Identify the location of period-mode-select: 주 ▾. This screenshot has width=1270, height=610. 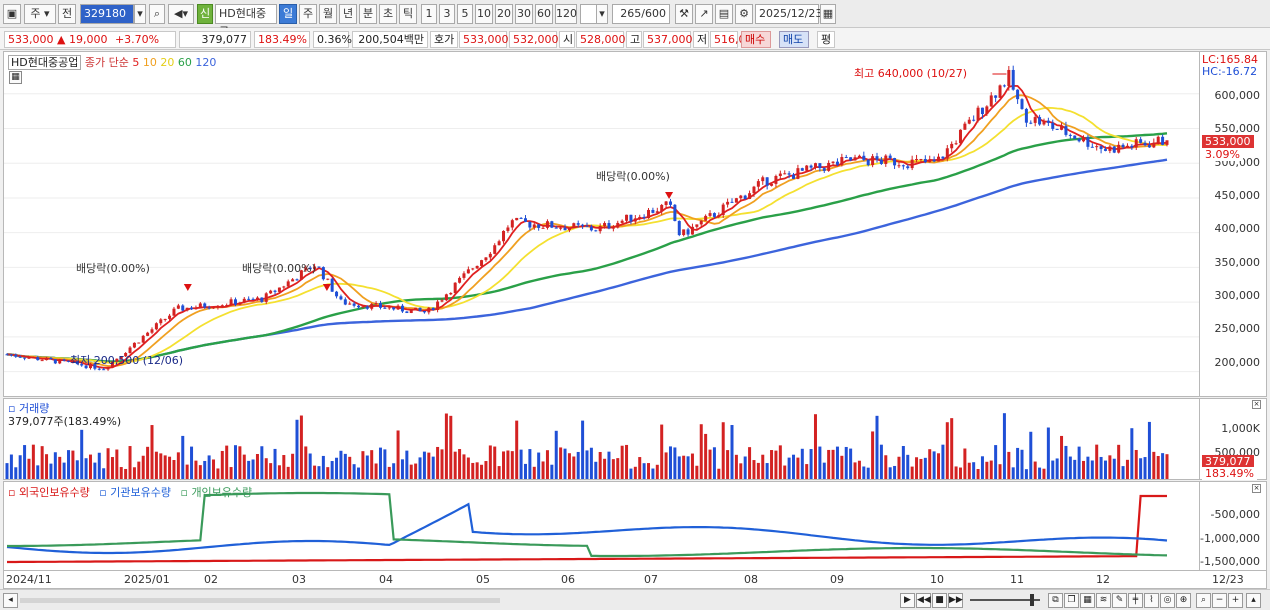
(40, 14).